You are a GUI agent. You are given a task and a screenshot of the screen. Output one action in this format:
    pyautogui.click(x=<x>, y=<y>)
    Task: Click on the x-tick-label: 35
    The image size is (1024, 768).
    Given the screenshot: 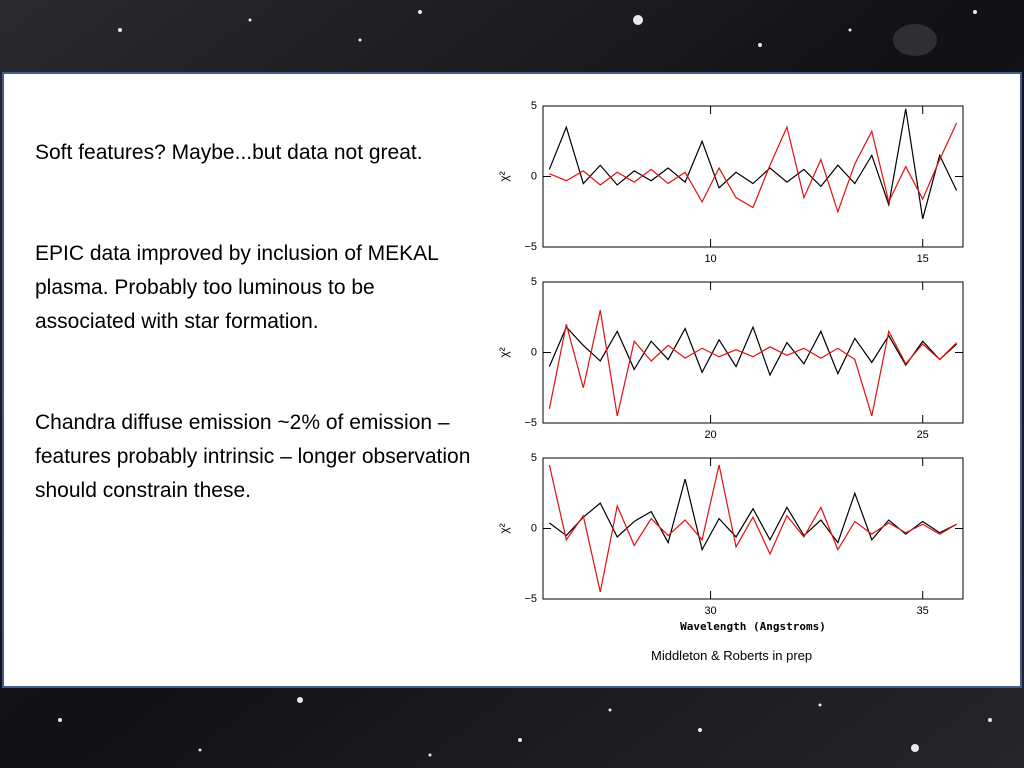 What is the action you would take?
    pyautogui.click(x=923, y=611)
    